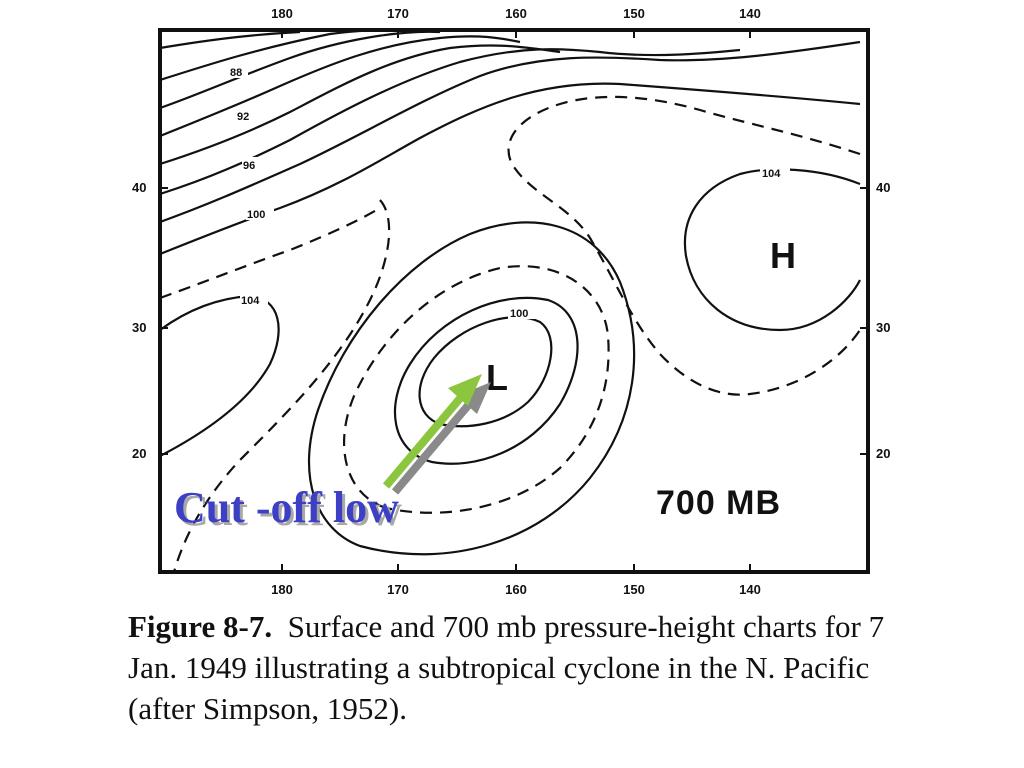 This screenshot has width=1024, height=768. What do you see at coordinates (750, 13) in the screenshot?
I see `top-axis-label-140: 140` at bounding box center [750, 13].